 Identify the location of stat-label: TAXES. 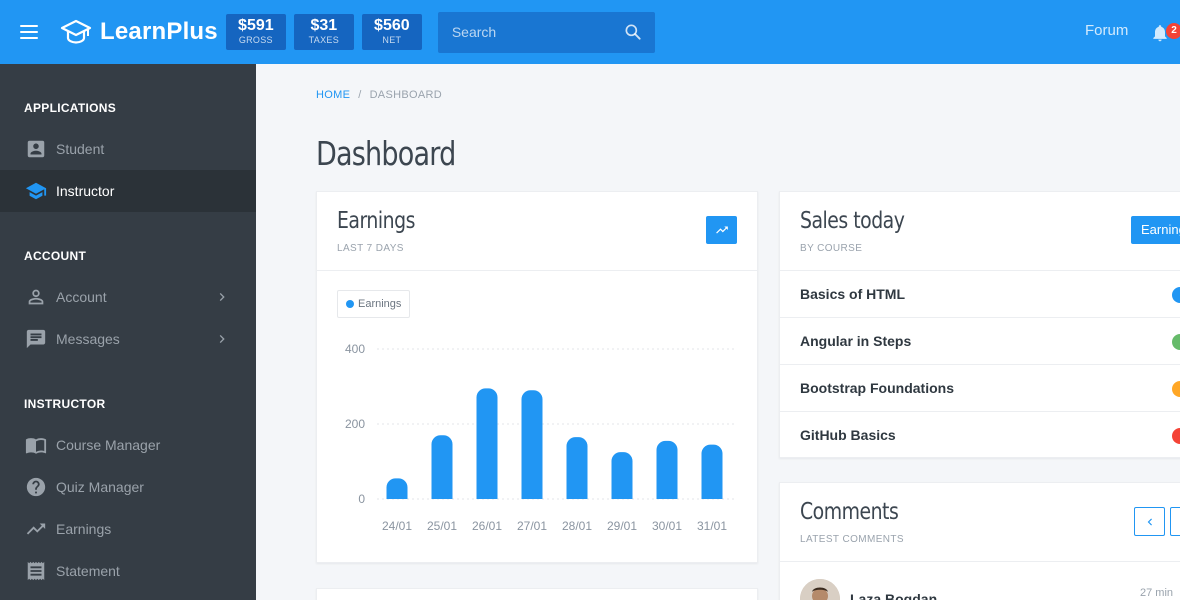
(324, 40).